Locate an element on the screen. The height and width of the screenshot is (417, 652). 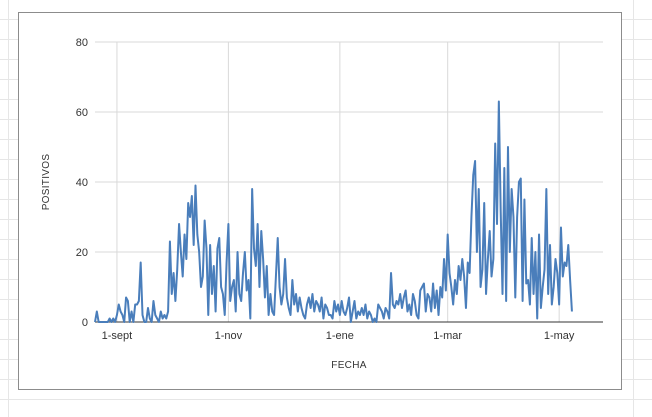
x-tick-label: 1-ene is located at coordinates (340, 336).